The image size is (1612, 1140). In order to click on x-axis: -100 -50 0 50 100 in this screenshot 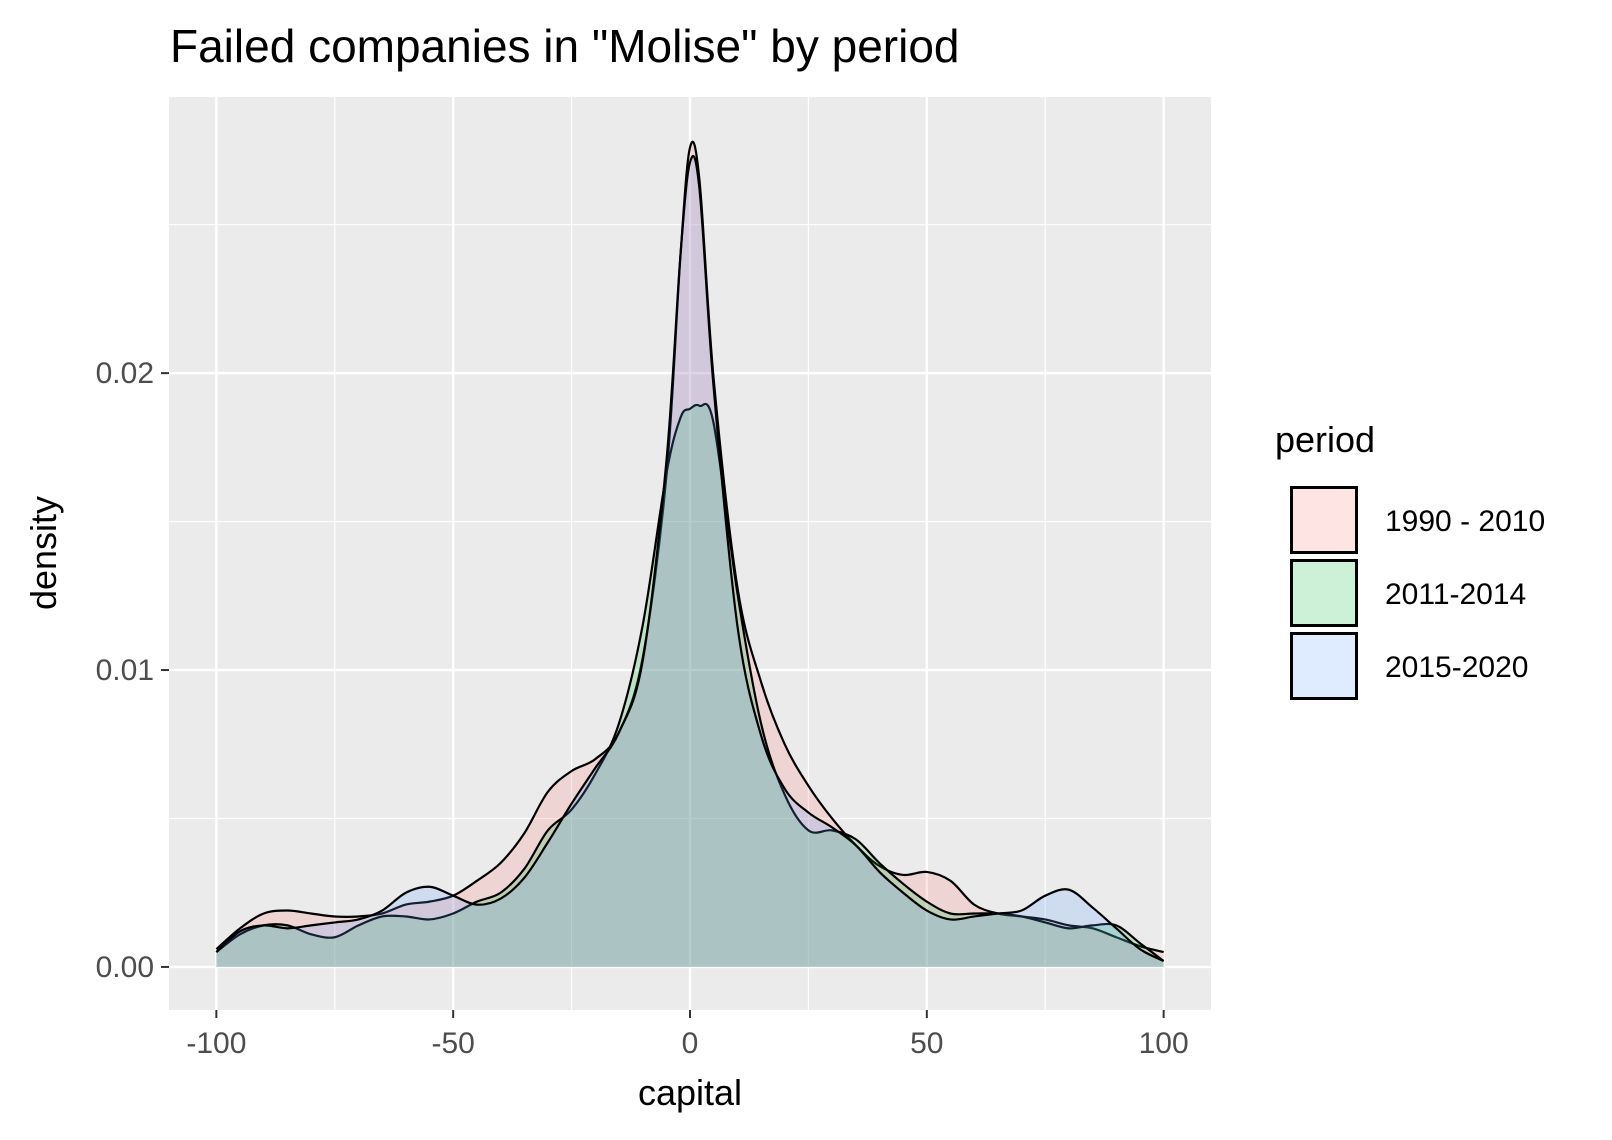, I will do `click(687, 1035)`.